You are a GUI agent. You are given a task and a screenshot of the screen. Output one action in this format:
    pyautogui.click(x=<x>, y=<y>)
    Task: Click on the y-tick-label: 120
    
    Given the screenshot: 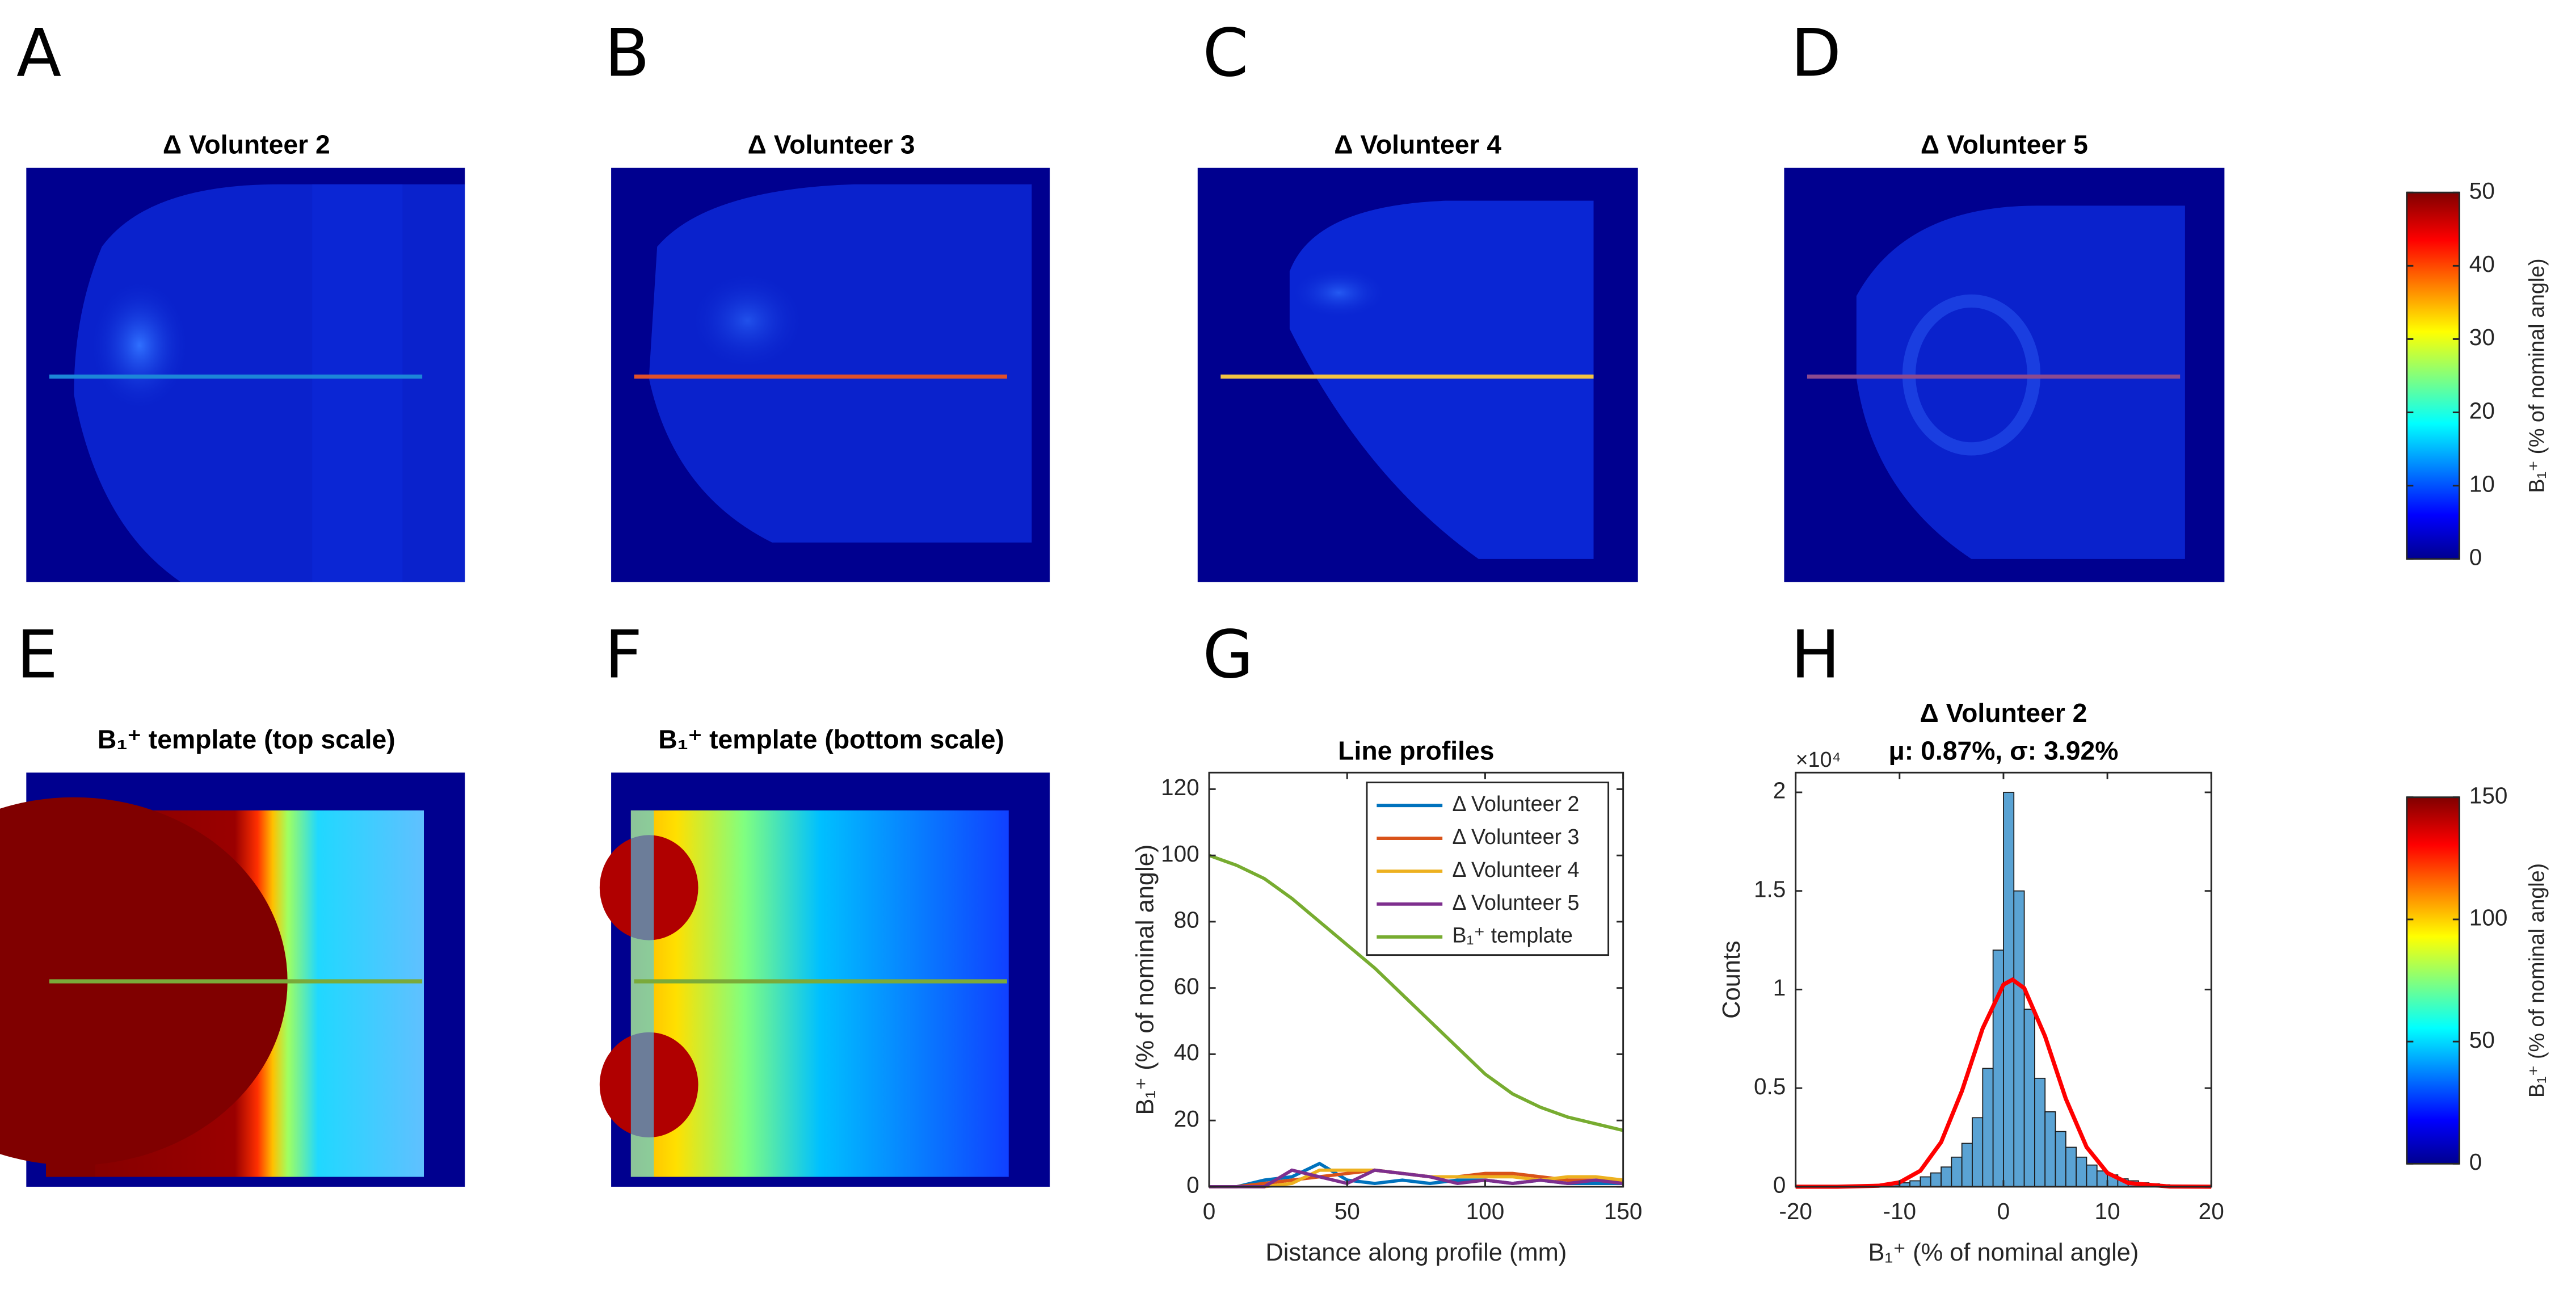 What is the action you would take?
    pyautogui.click(x=1180, y=787)
    